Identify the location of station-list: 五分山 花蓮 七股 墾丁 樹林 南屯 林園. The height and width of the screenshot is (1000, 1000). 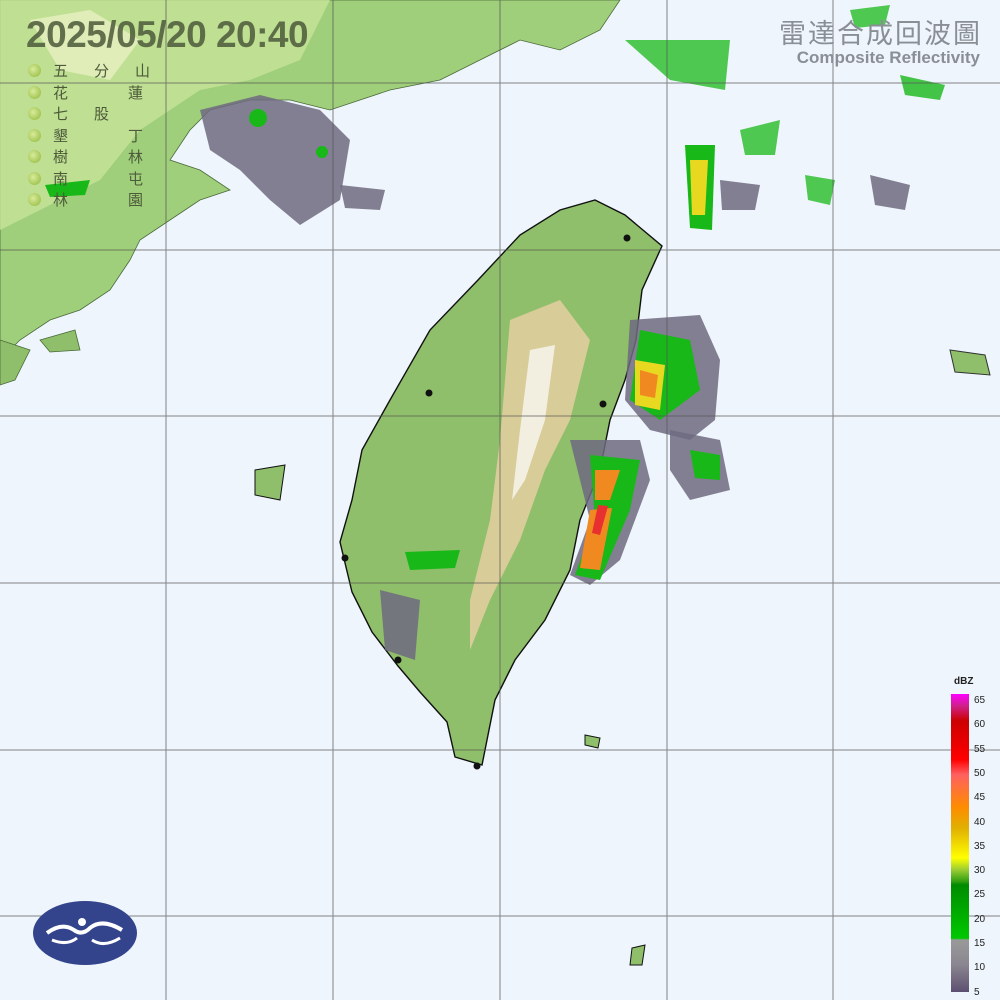
(89, 135).